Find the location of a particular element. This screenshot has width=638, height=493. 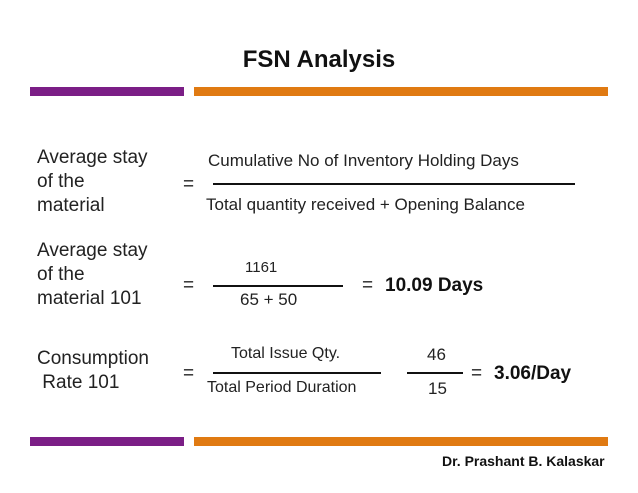

row1-fraction-line is located at coordinates (394, 184).